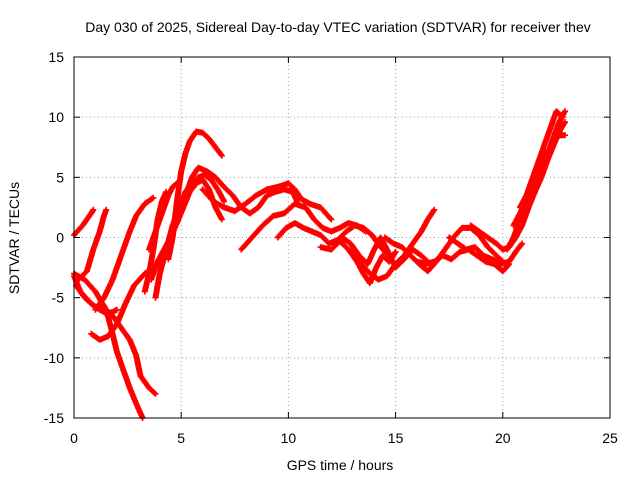 This screenshot has height=480, width=640. I want to click on y-tick-label: 0, so click(60, 238).